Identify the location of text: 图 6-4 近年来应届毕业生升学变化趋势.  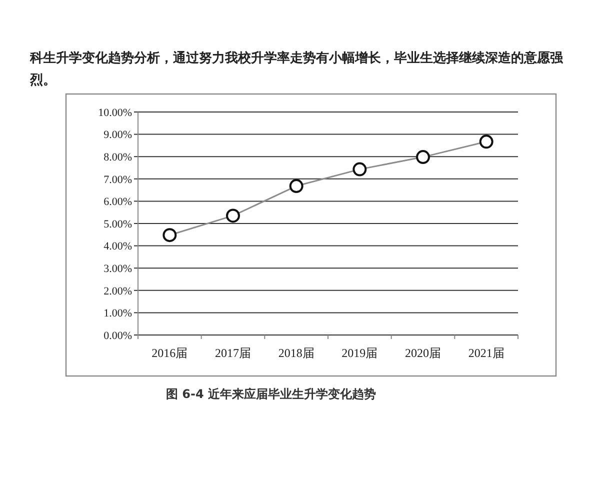
(271, 394).